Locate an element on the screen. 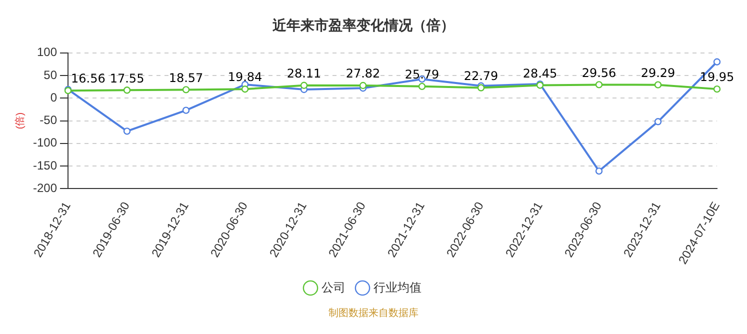 Image resolution: width=747 pixels, height=334 pixels. legend-label: 公司 is located at coordinates (334, 287).